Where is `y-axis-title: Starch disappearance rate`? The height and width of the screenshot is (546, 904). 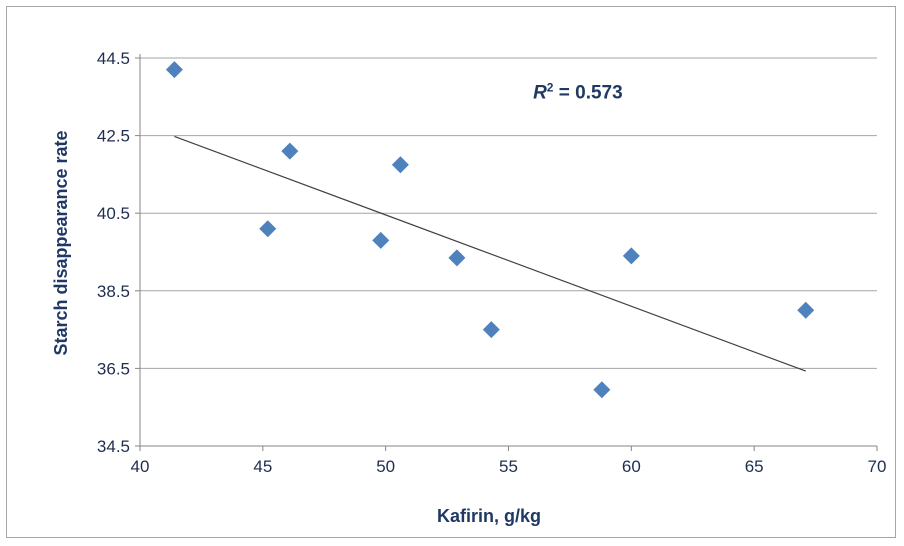
y-axis-title: Starch disappearance rate is located at coordinates (61, 242).